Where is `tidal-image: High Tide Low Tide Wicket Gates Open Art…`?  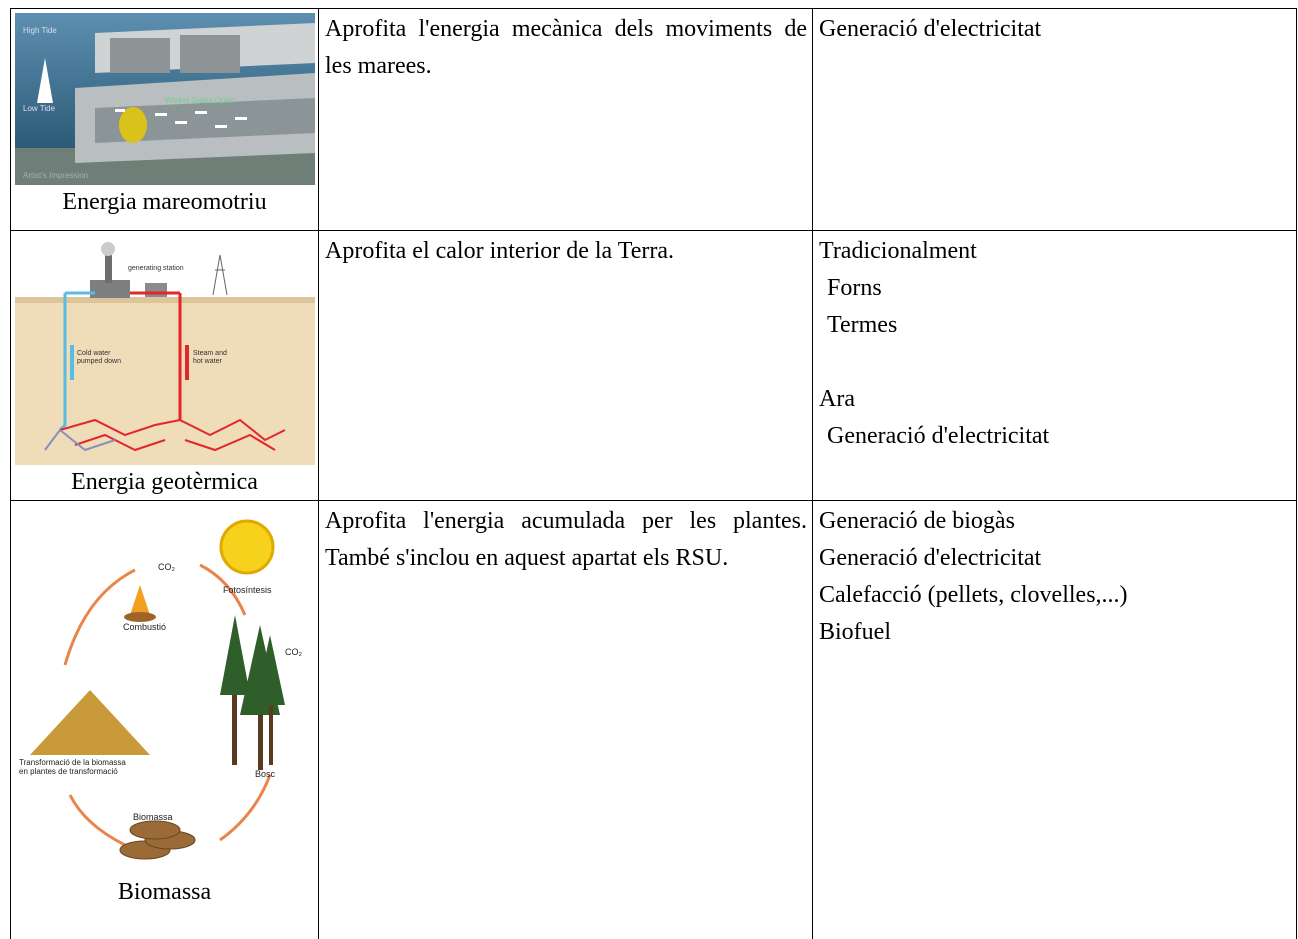
tidal-image: High Tide Low Tide Wicket Gates Open Art… is located at coordinates (165, 99).